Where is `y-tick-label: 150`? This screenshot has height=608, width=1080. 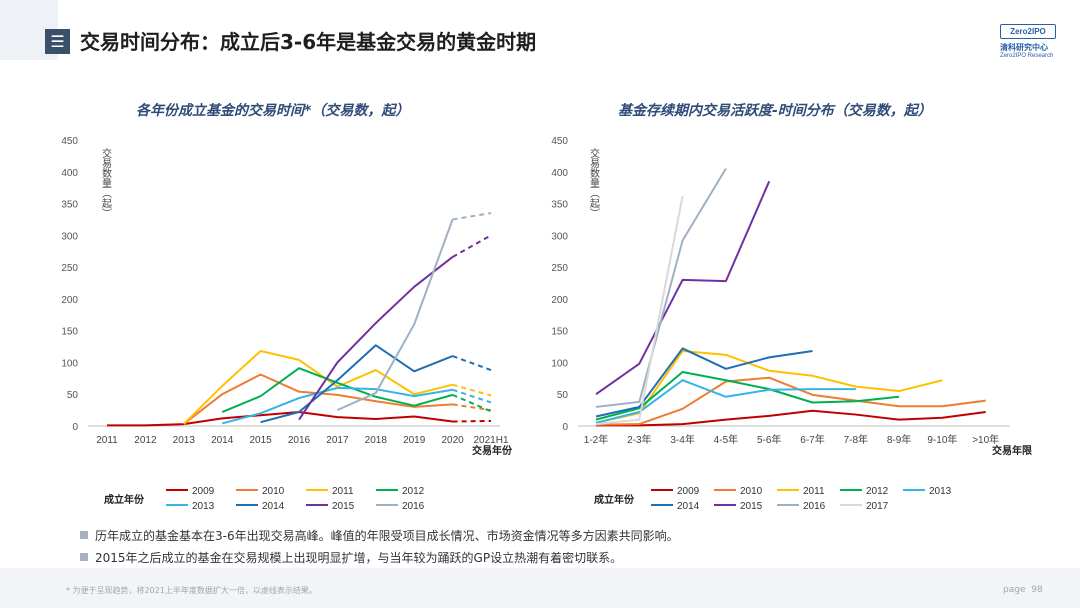 y-tick-label: 150 is located at coordinates (69, 332).